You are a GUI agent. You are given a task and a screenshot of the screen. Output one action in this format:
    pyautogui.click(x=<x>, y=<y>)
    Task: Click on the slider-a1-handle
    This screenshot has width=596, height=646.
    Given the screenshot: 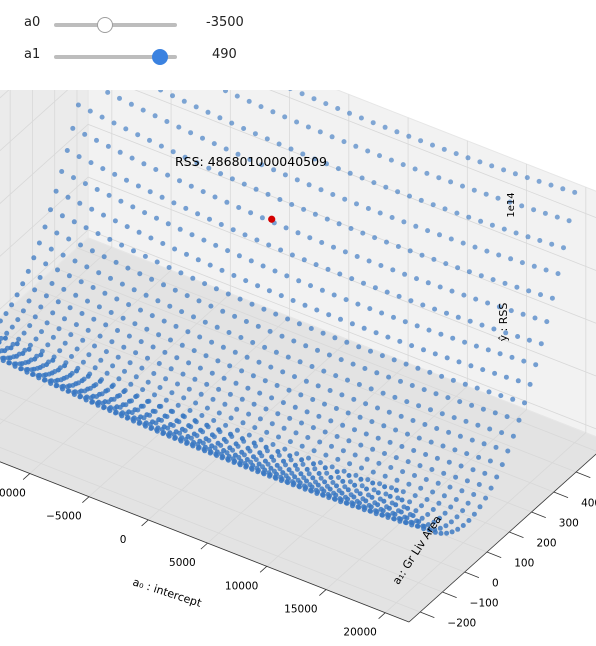 What is the action you would take?
    pyautogui.click(x=160, y=57)
    